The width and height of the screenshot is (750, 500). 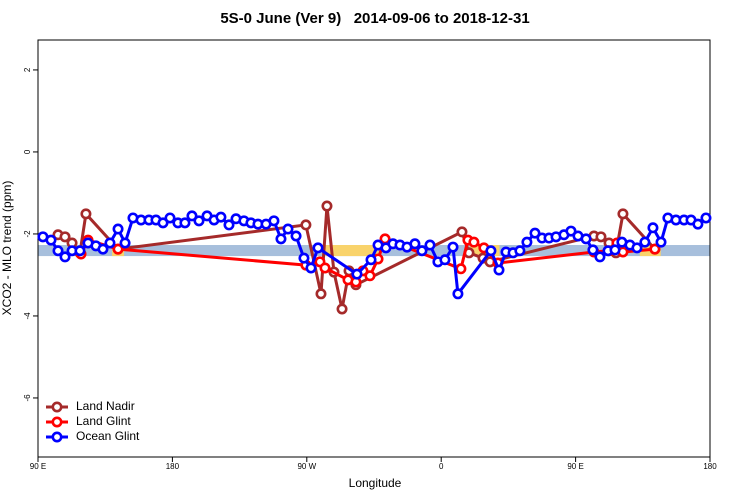 I want to click on y-tick-label: 0, so click(x=27, y=151).